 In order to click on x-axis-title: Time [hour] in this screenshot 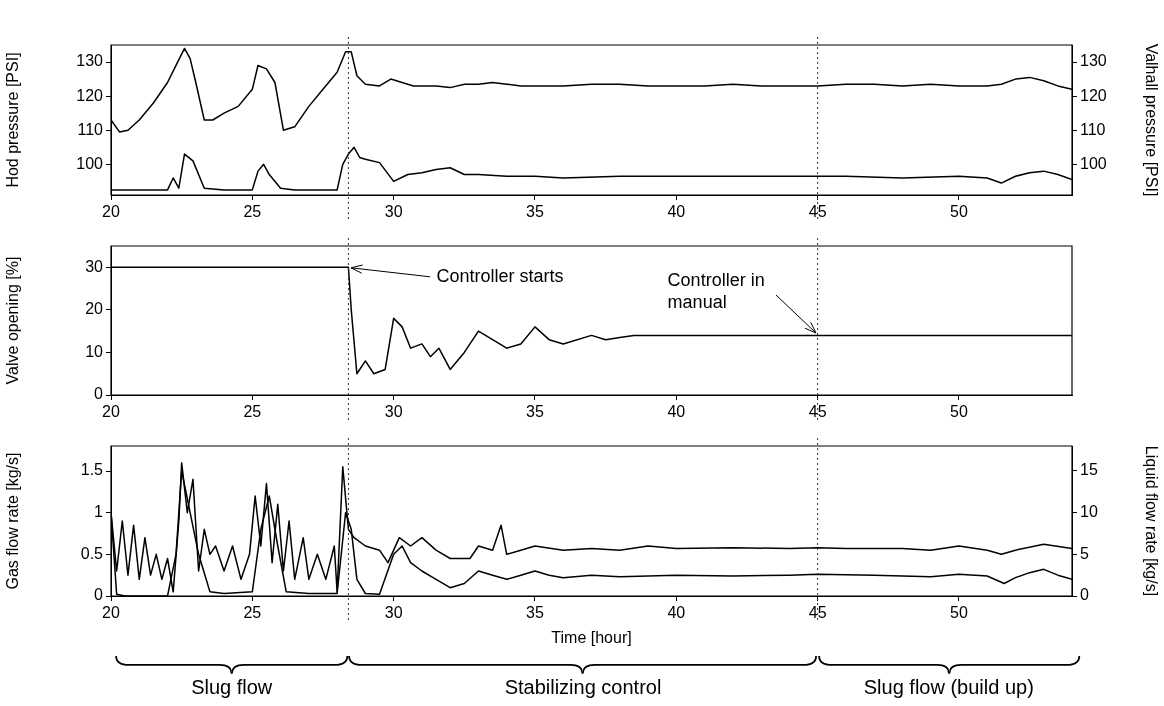, I will do `click(591, 637)`.